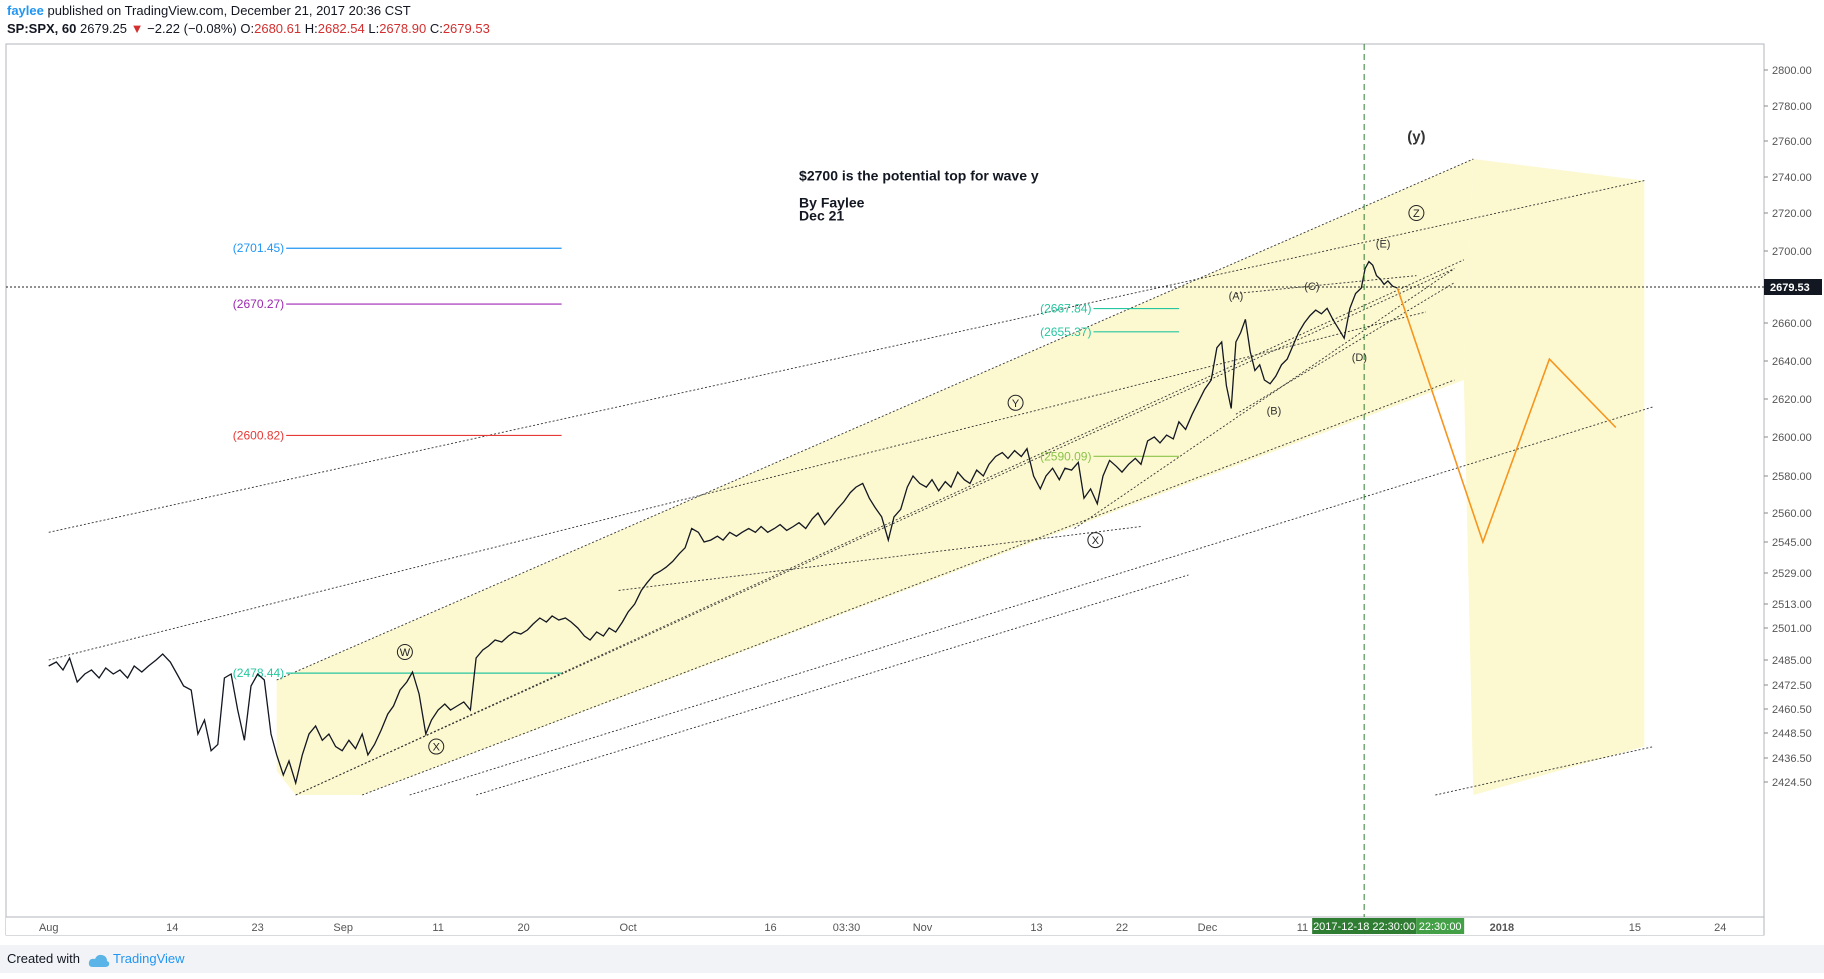 The width and height of the screenshot is (1824, 979). Describe the element at coordinates (1236, 296) in the screenshot. I see `wave-label-5: (A)` at that location.